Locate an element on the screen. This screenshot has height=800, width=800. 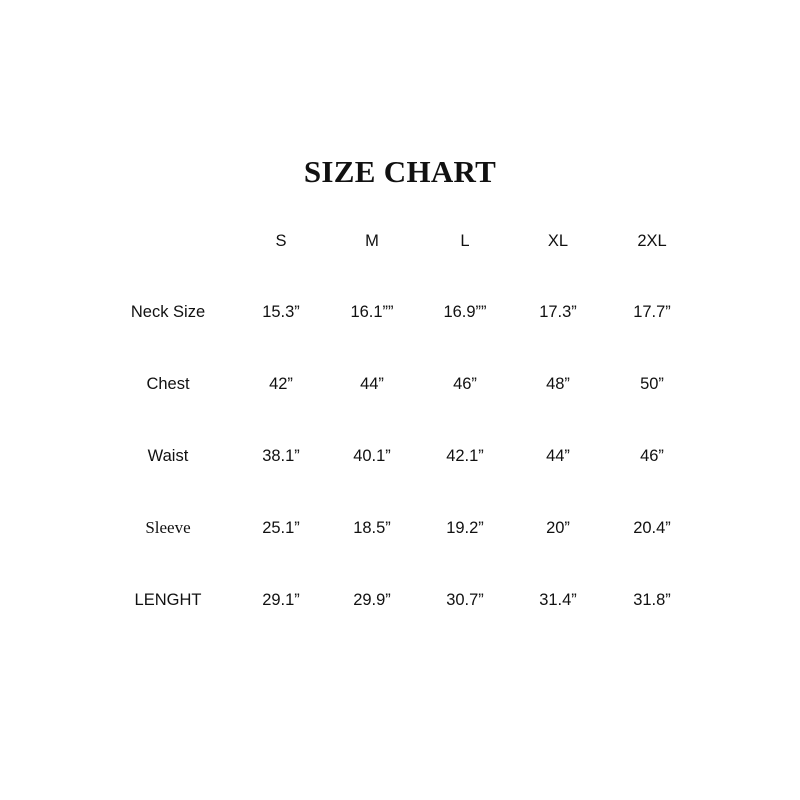
table-cell: 15.3” is located at coordinates (281, 312).